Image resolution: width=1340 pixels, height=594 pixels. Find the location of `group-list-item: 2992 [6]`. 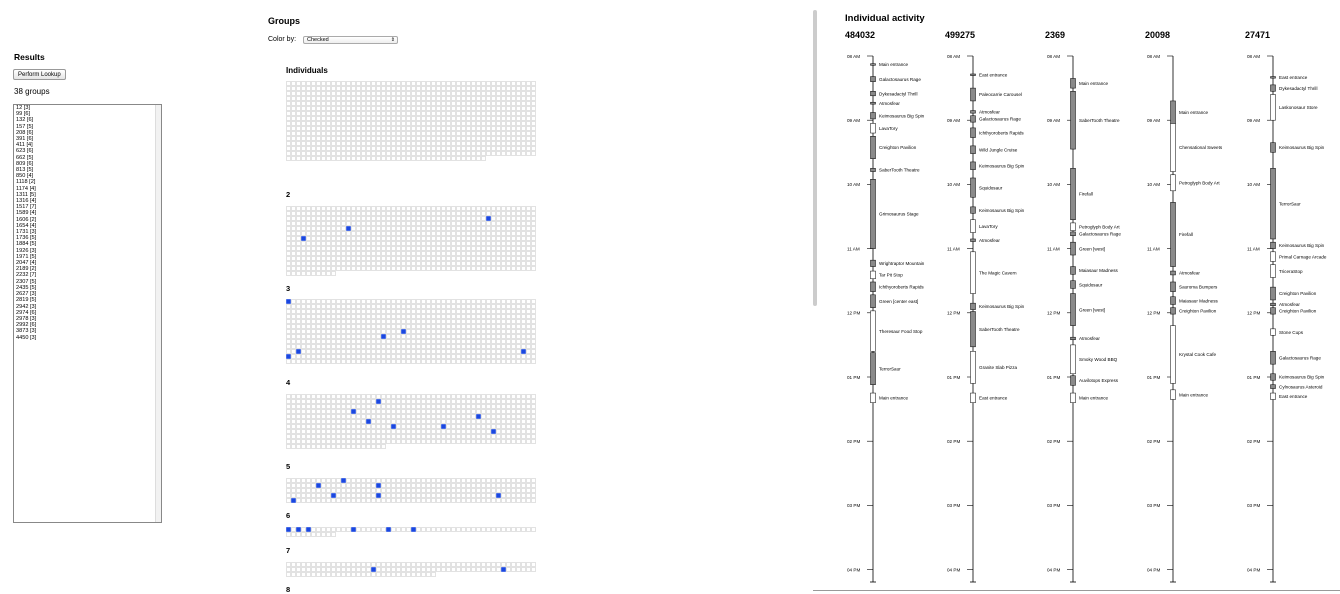

group-list-item: 2992 [6] is located at coordinates (26, 325).